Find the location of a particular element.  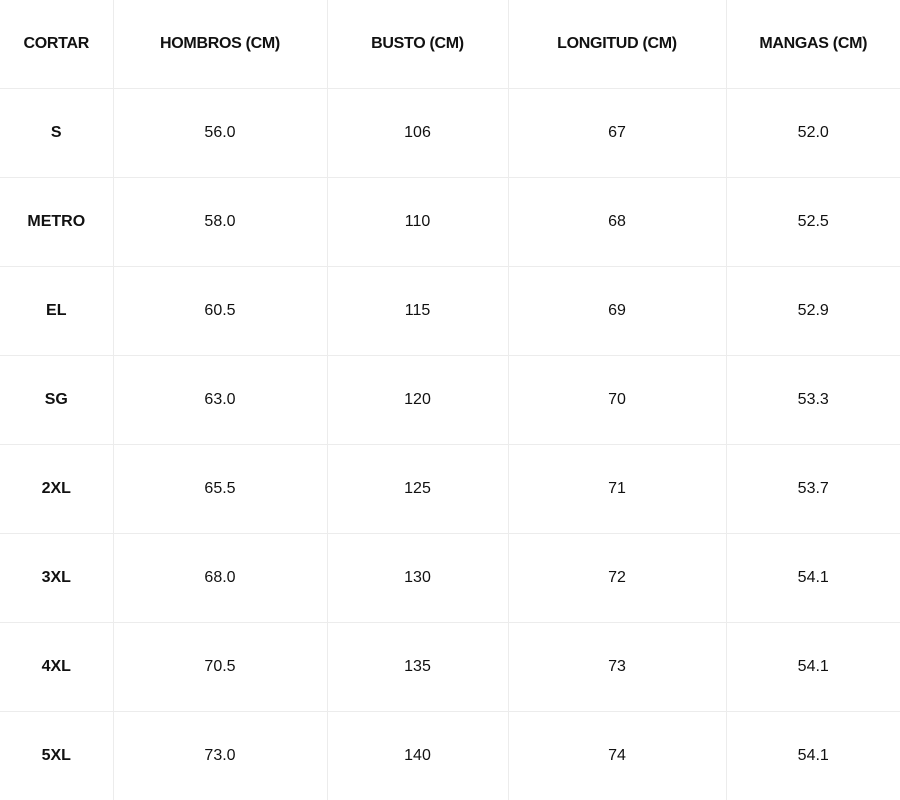

header-cell: BUSTO (CM) is located at coordinates (417, 44).